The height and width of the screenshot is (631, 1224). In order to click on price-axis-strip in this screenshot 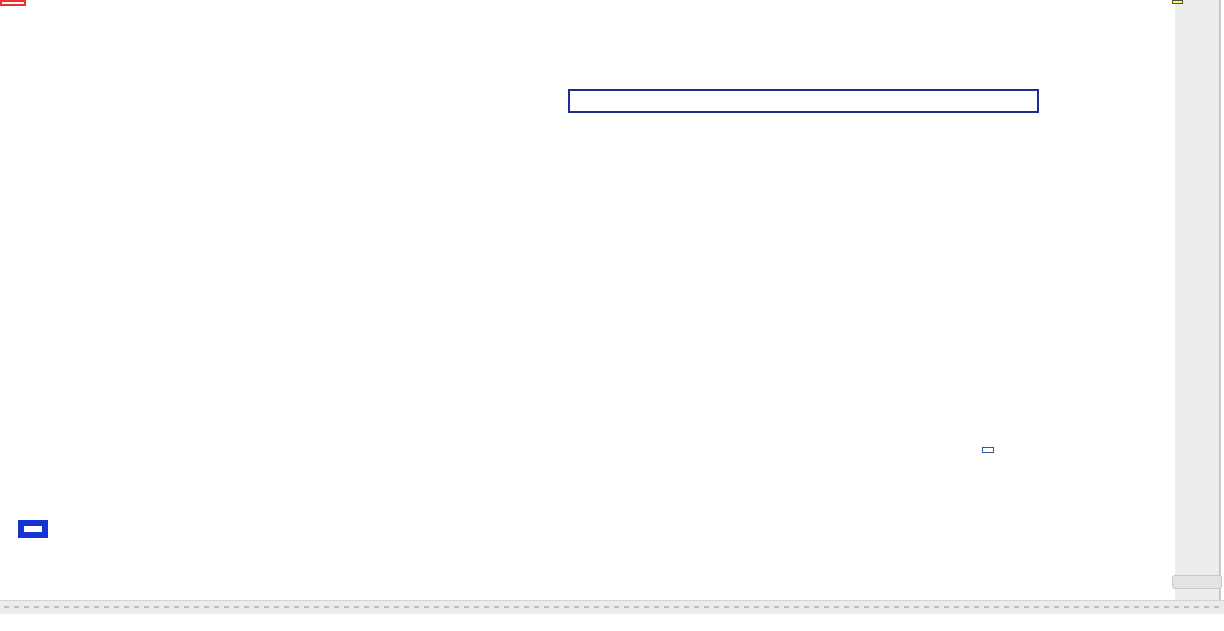, I will do `click(1197, 300)`.